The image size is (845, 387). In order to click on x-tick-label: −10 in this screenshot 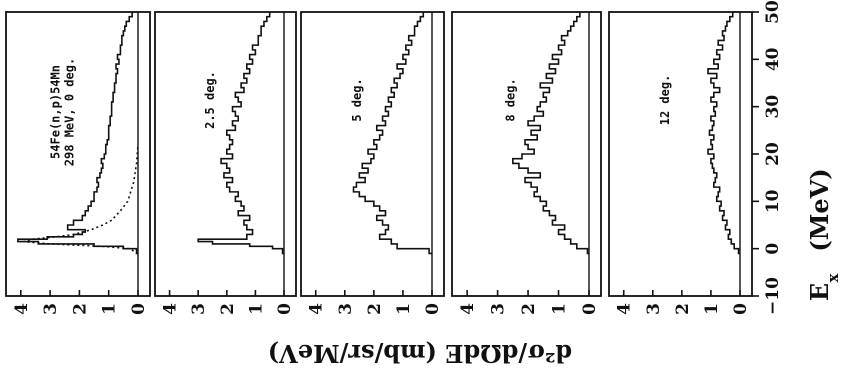, I will do `click(773, 296)`.